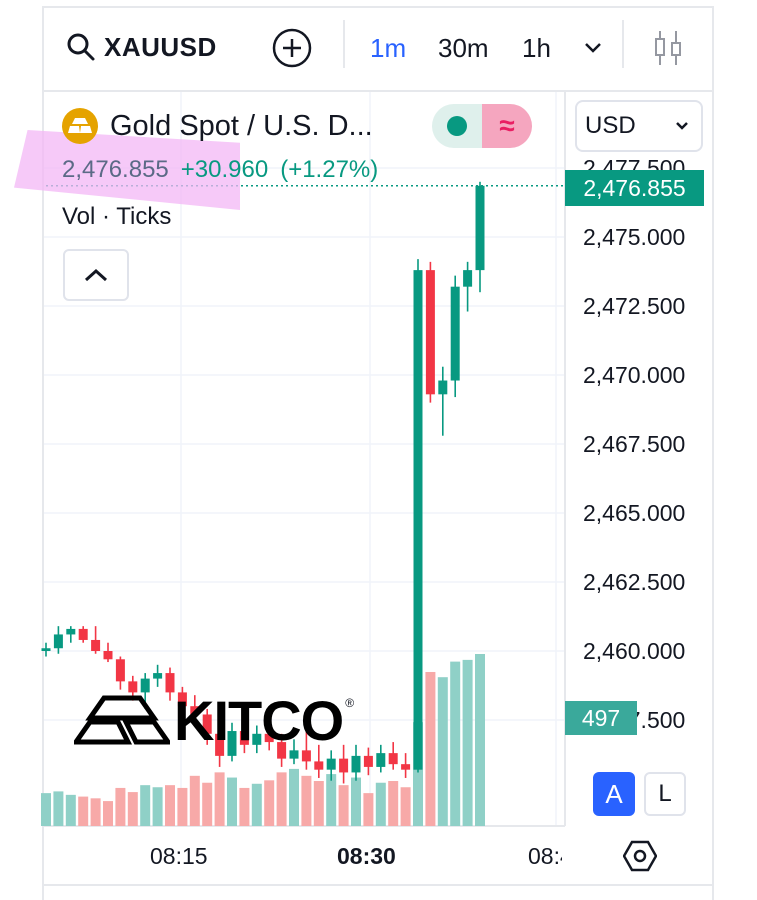 The width and height of the screenshot is (757, 900). Describe the element at coordinates (634, 513) in the screenshot. I see `price-axis-label: 2,465.000` at that location.